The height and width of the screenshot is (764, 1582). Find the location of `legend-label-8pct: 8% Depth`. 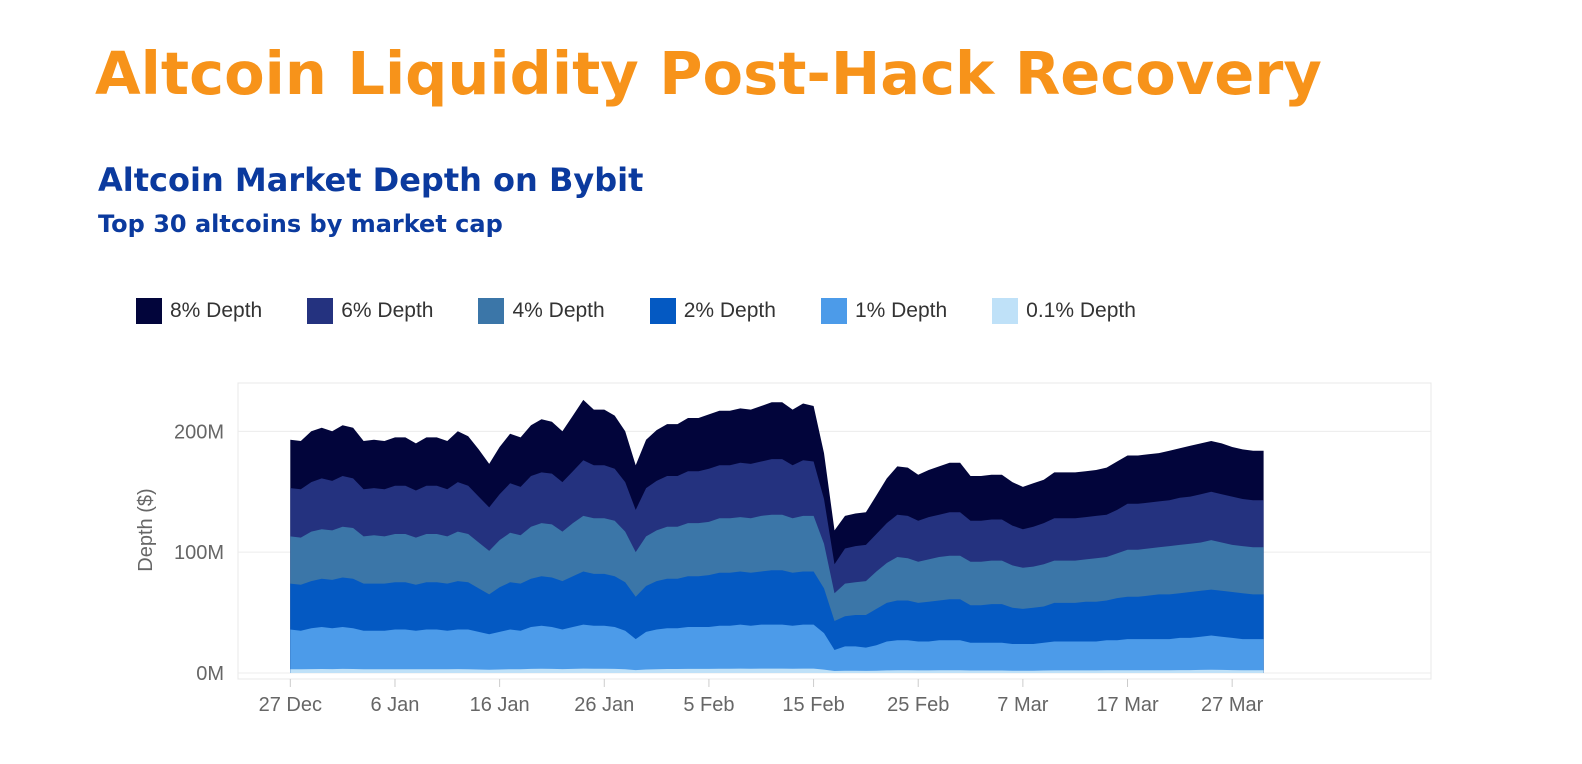

legend-label-8pct: 8% Depth is located at coordinates (216, 310).